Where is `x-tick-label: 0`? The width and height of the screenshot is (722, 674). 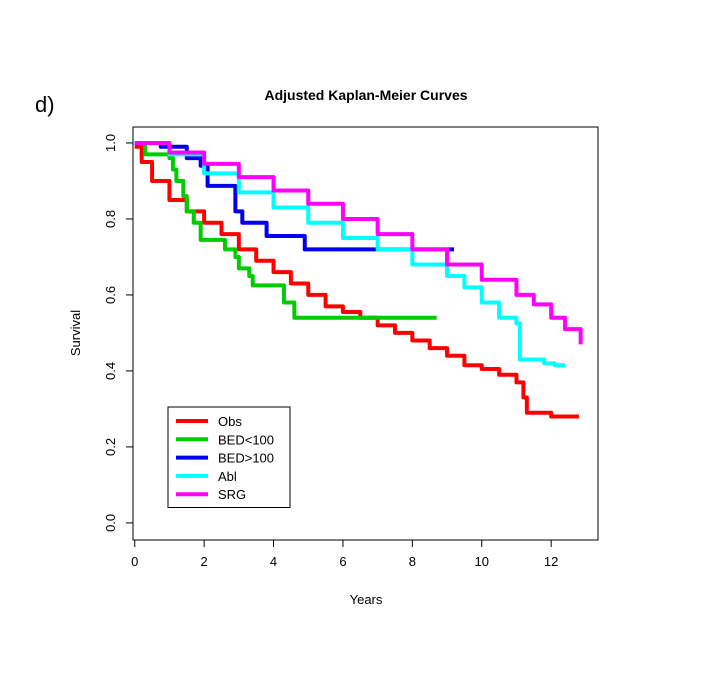 x-tick-label: 0 is located at coordinates (134, 561).